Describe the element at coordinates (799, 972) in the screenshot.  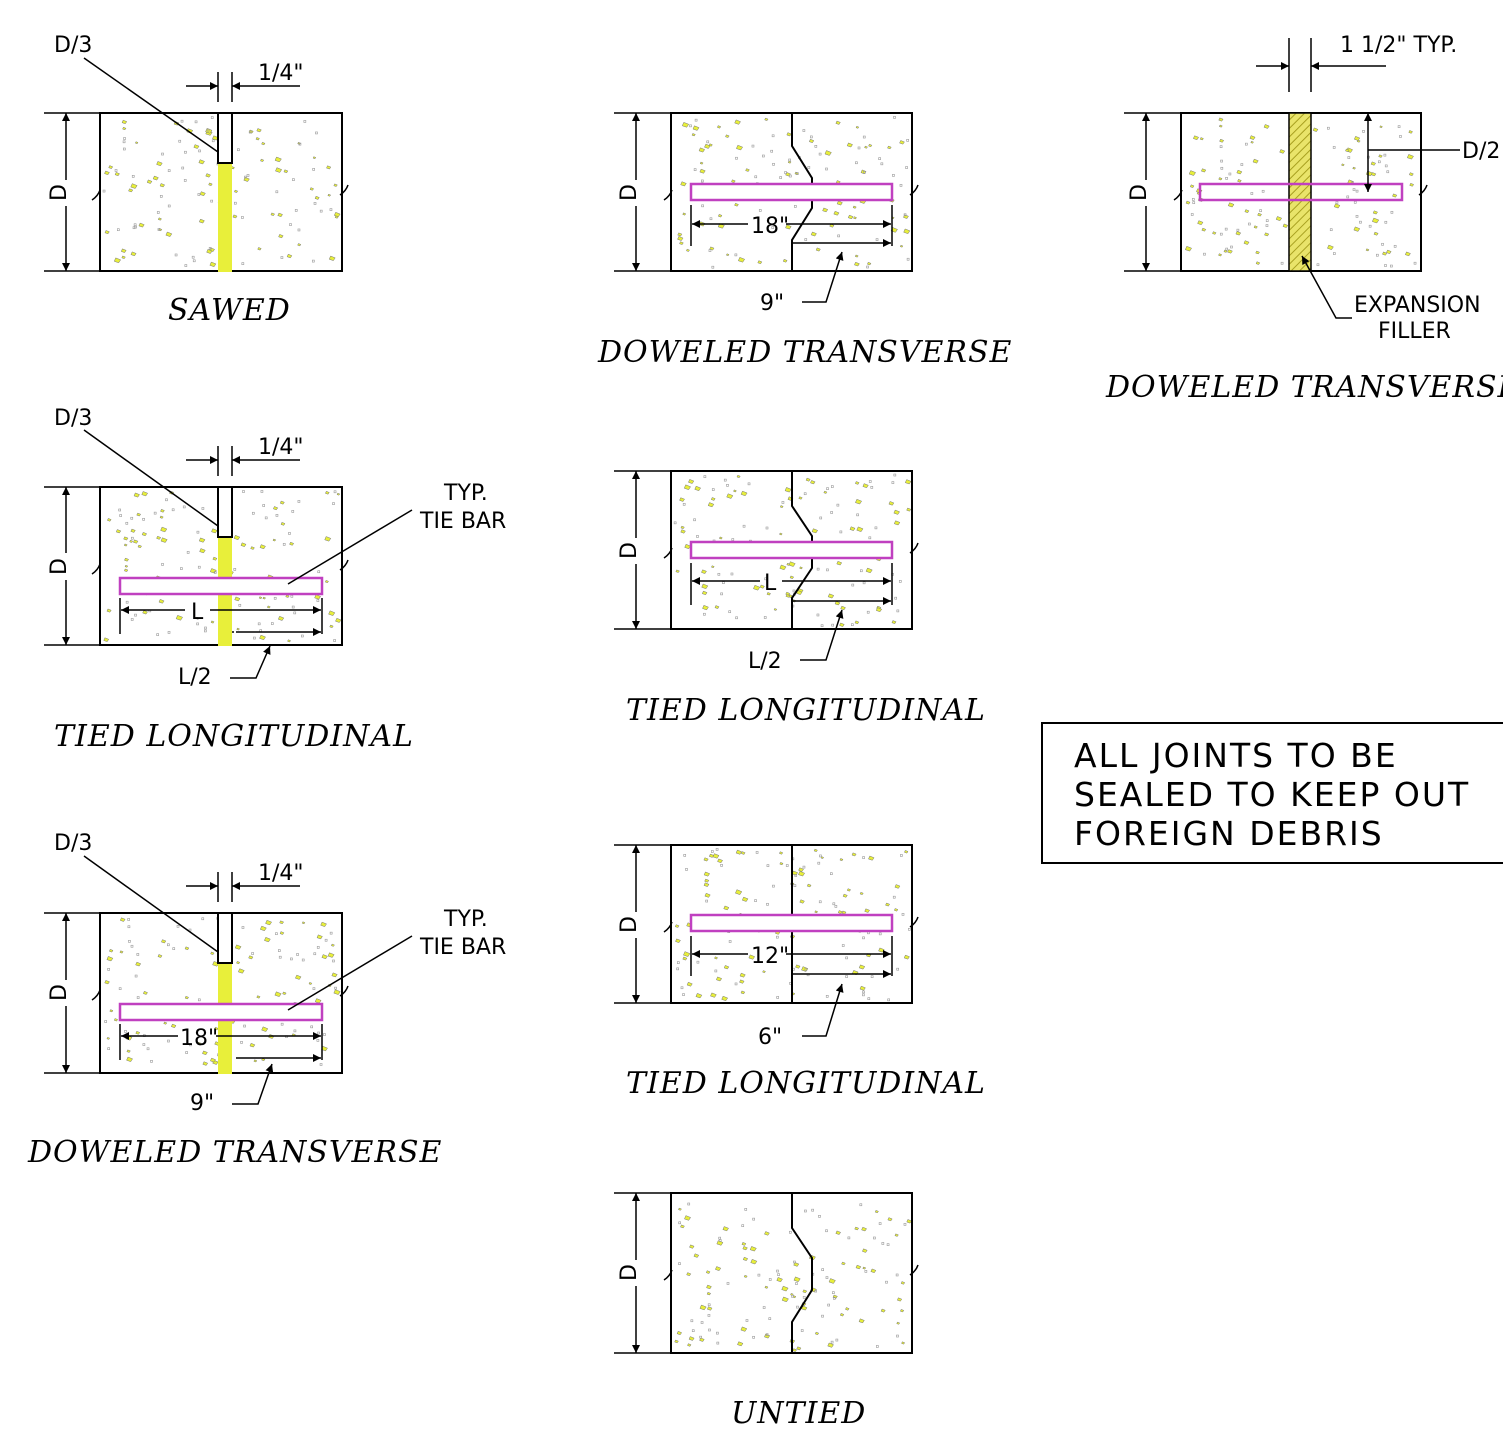
I see `detail-tied-longitudinal-butt: 12" 6" D TIED LONGITUDINAL` at that location.